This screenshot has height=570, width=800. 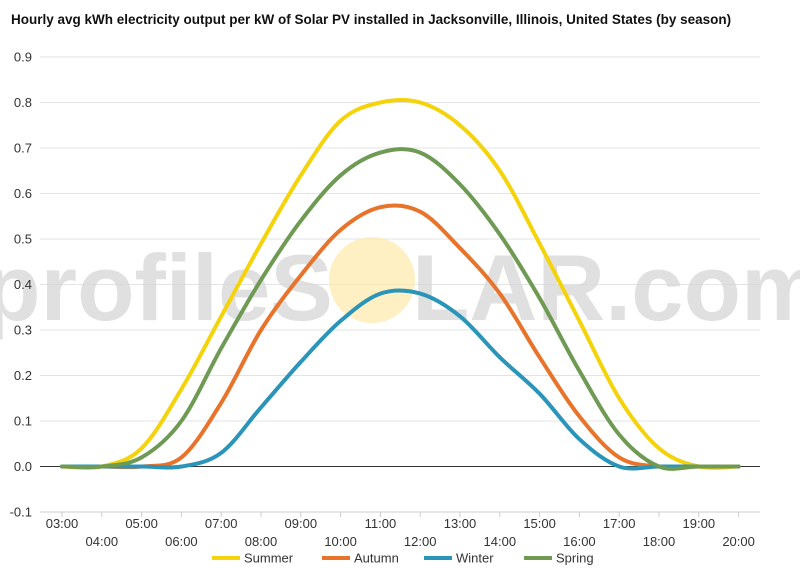 What do you see at coordinates (181, 541) in the screenshot?
I see `x-tick-label: 06:00` at bounding box center [181, 541].